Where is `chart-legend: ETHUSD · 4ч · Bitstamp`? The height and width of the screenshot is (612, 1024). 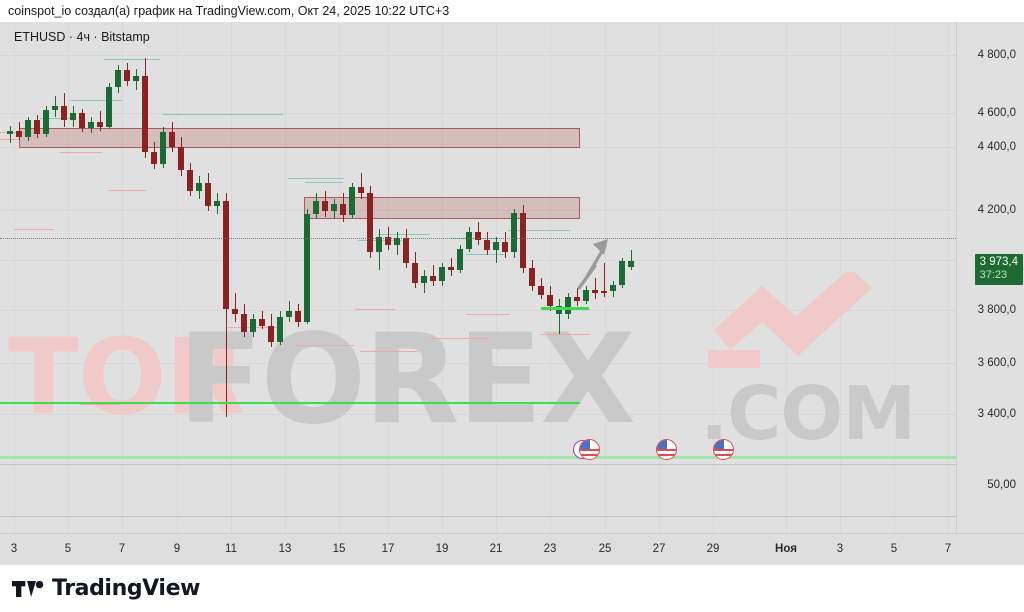
chart-legend: ETHUSD · 4ч · Bitstamp is located at coordinates (82, 37).